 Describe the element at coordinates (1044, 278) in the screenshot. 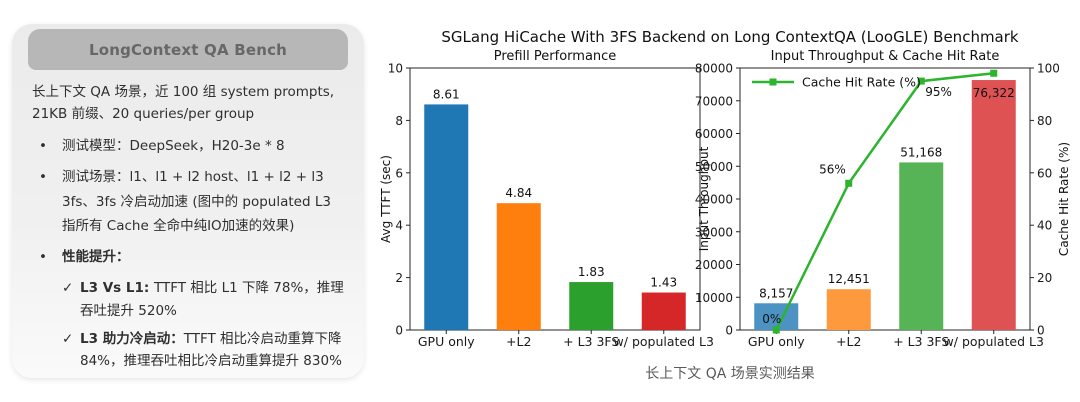

I see `svg-text: 20` at that location.